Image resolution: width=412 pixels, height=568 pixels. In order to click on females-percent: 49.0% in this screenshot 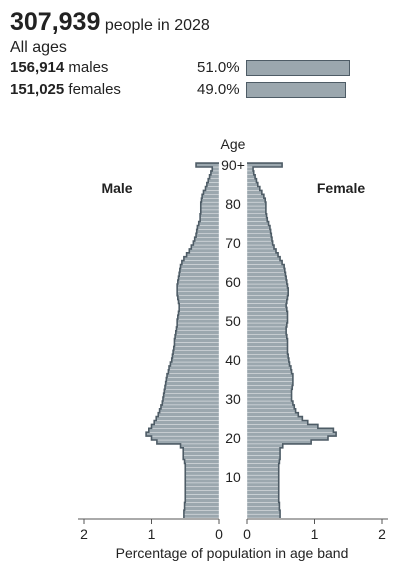, I will do `click(218, 89)`.